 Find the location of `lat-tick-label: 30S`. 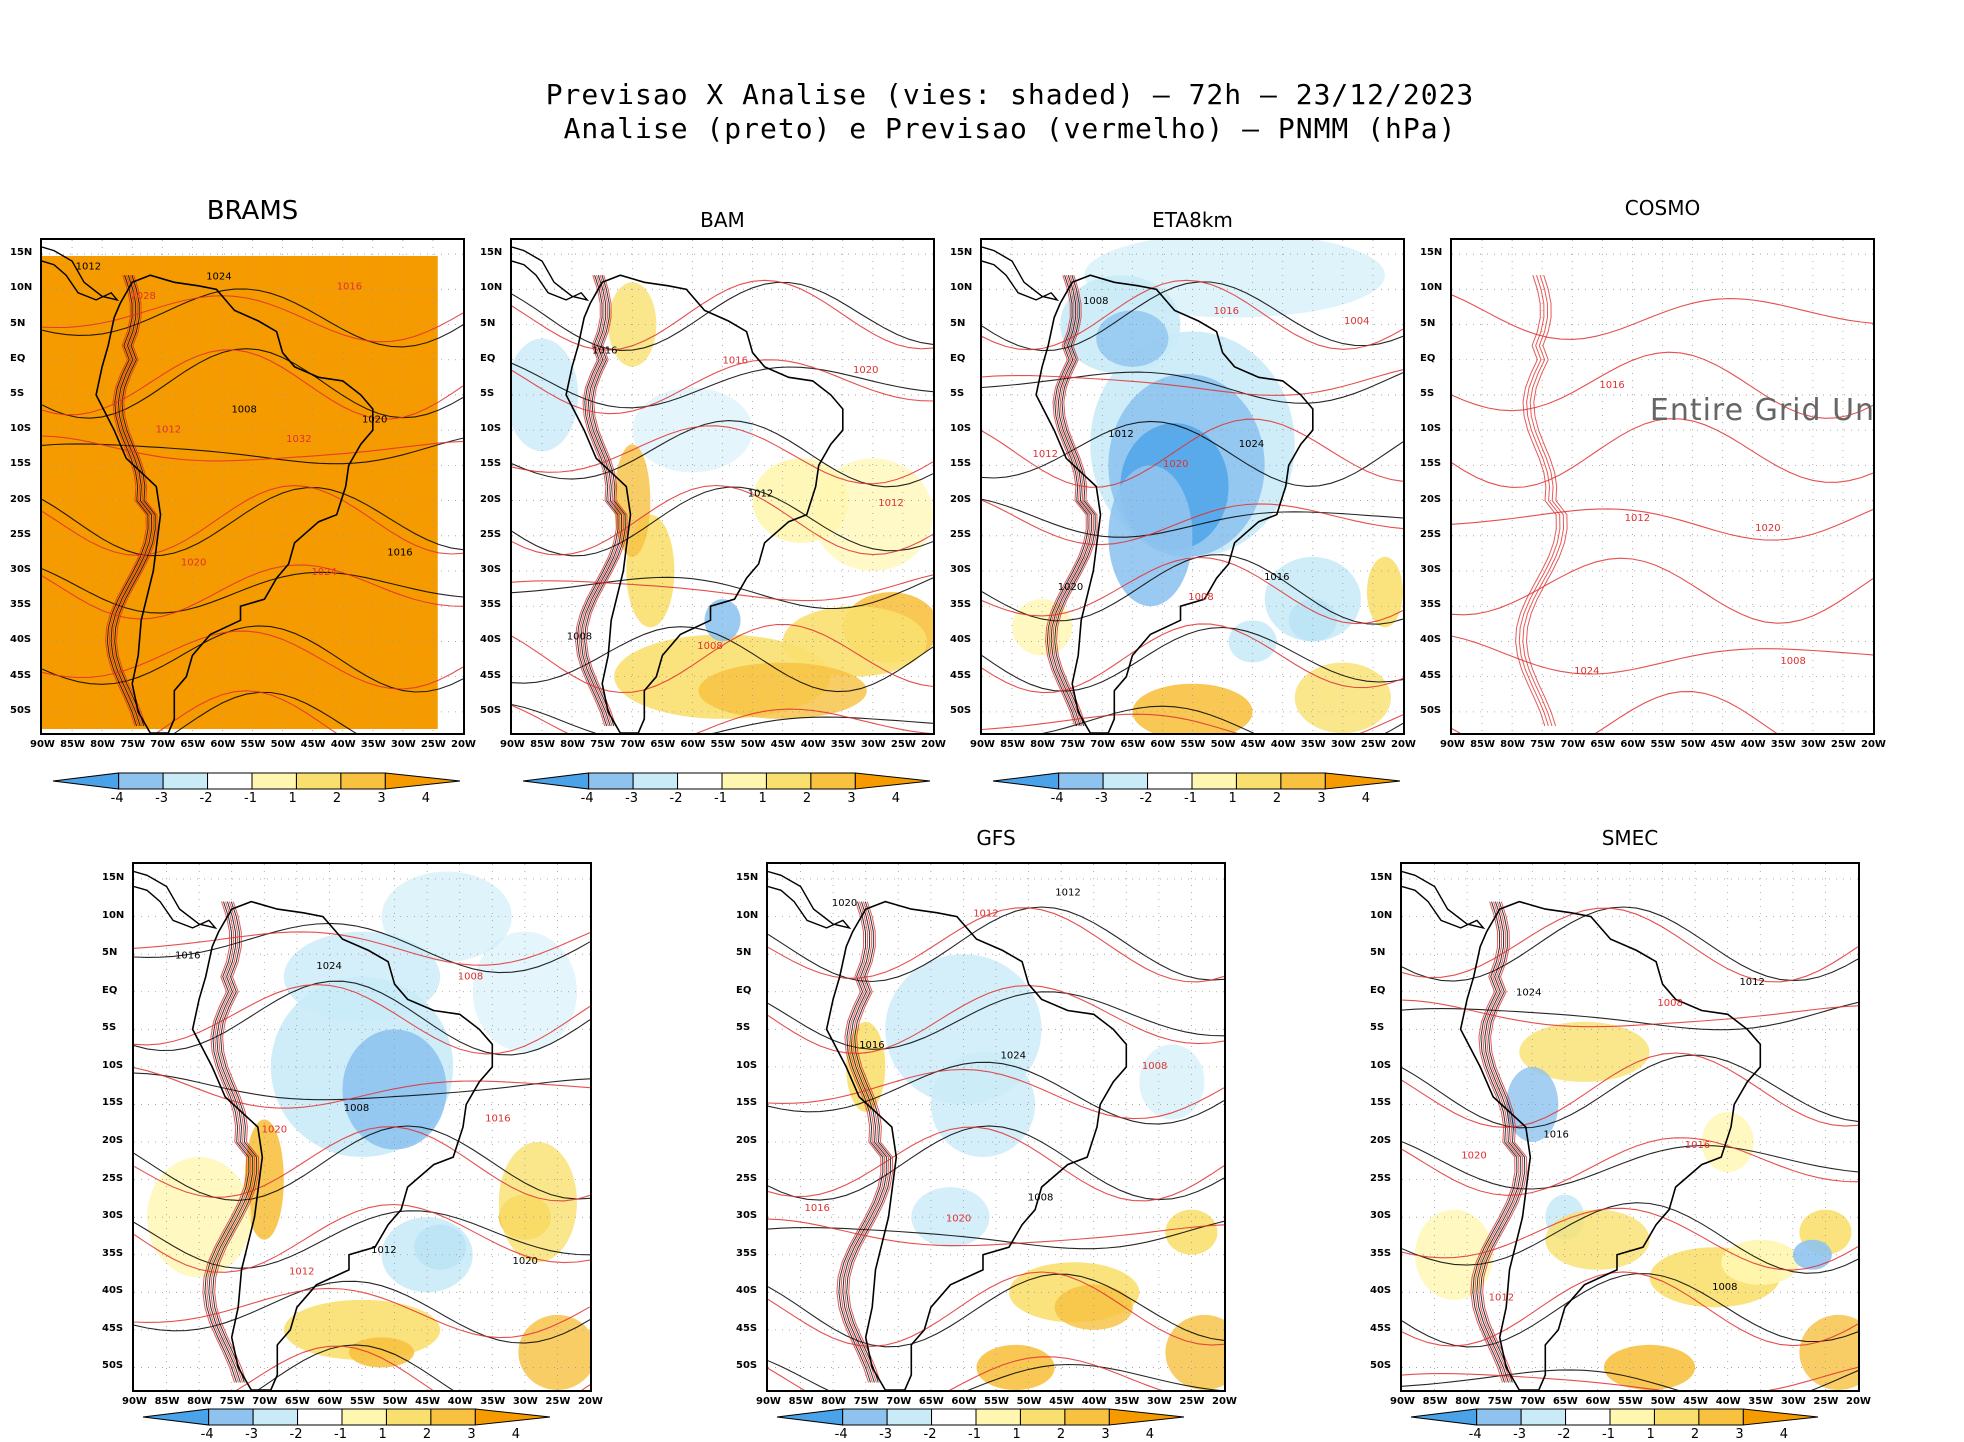

lat-tick-label: 30S is located at coordinates (21, 569).